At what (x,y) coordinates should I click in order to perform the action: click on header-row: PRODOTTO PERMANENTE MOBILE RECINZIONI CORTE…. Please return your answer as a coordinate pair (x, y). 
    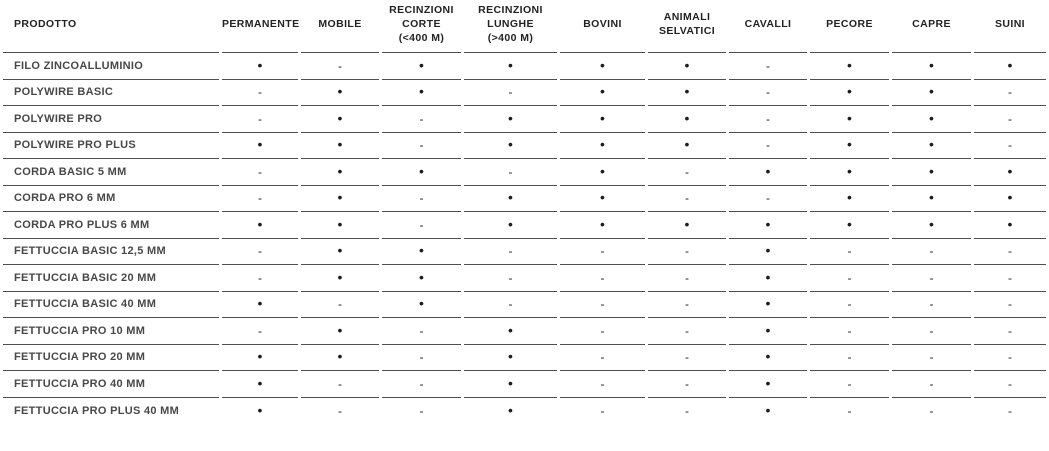
    Looking at the image, I should click on (524, 26).